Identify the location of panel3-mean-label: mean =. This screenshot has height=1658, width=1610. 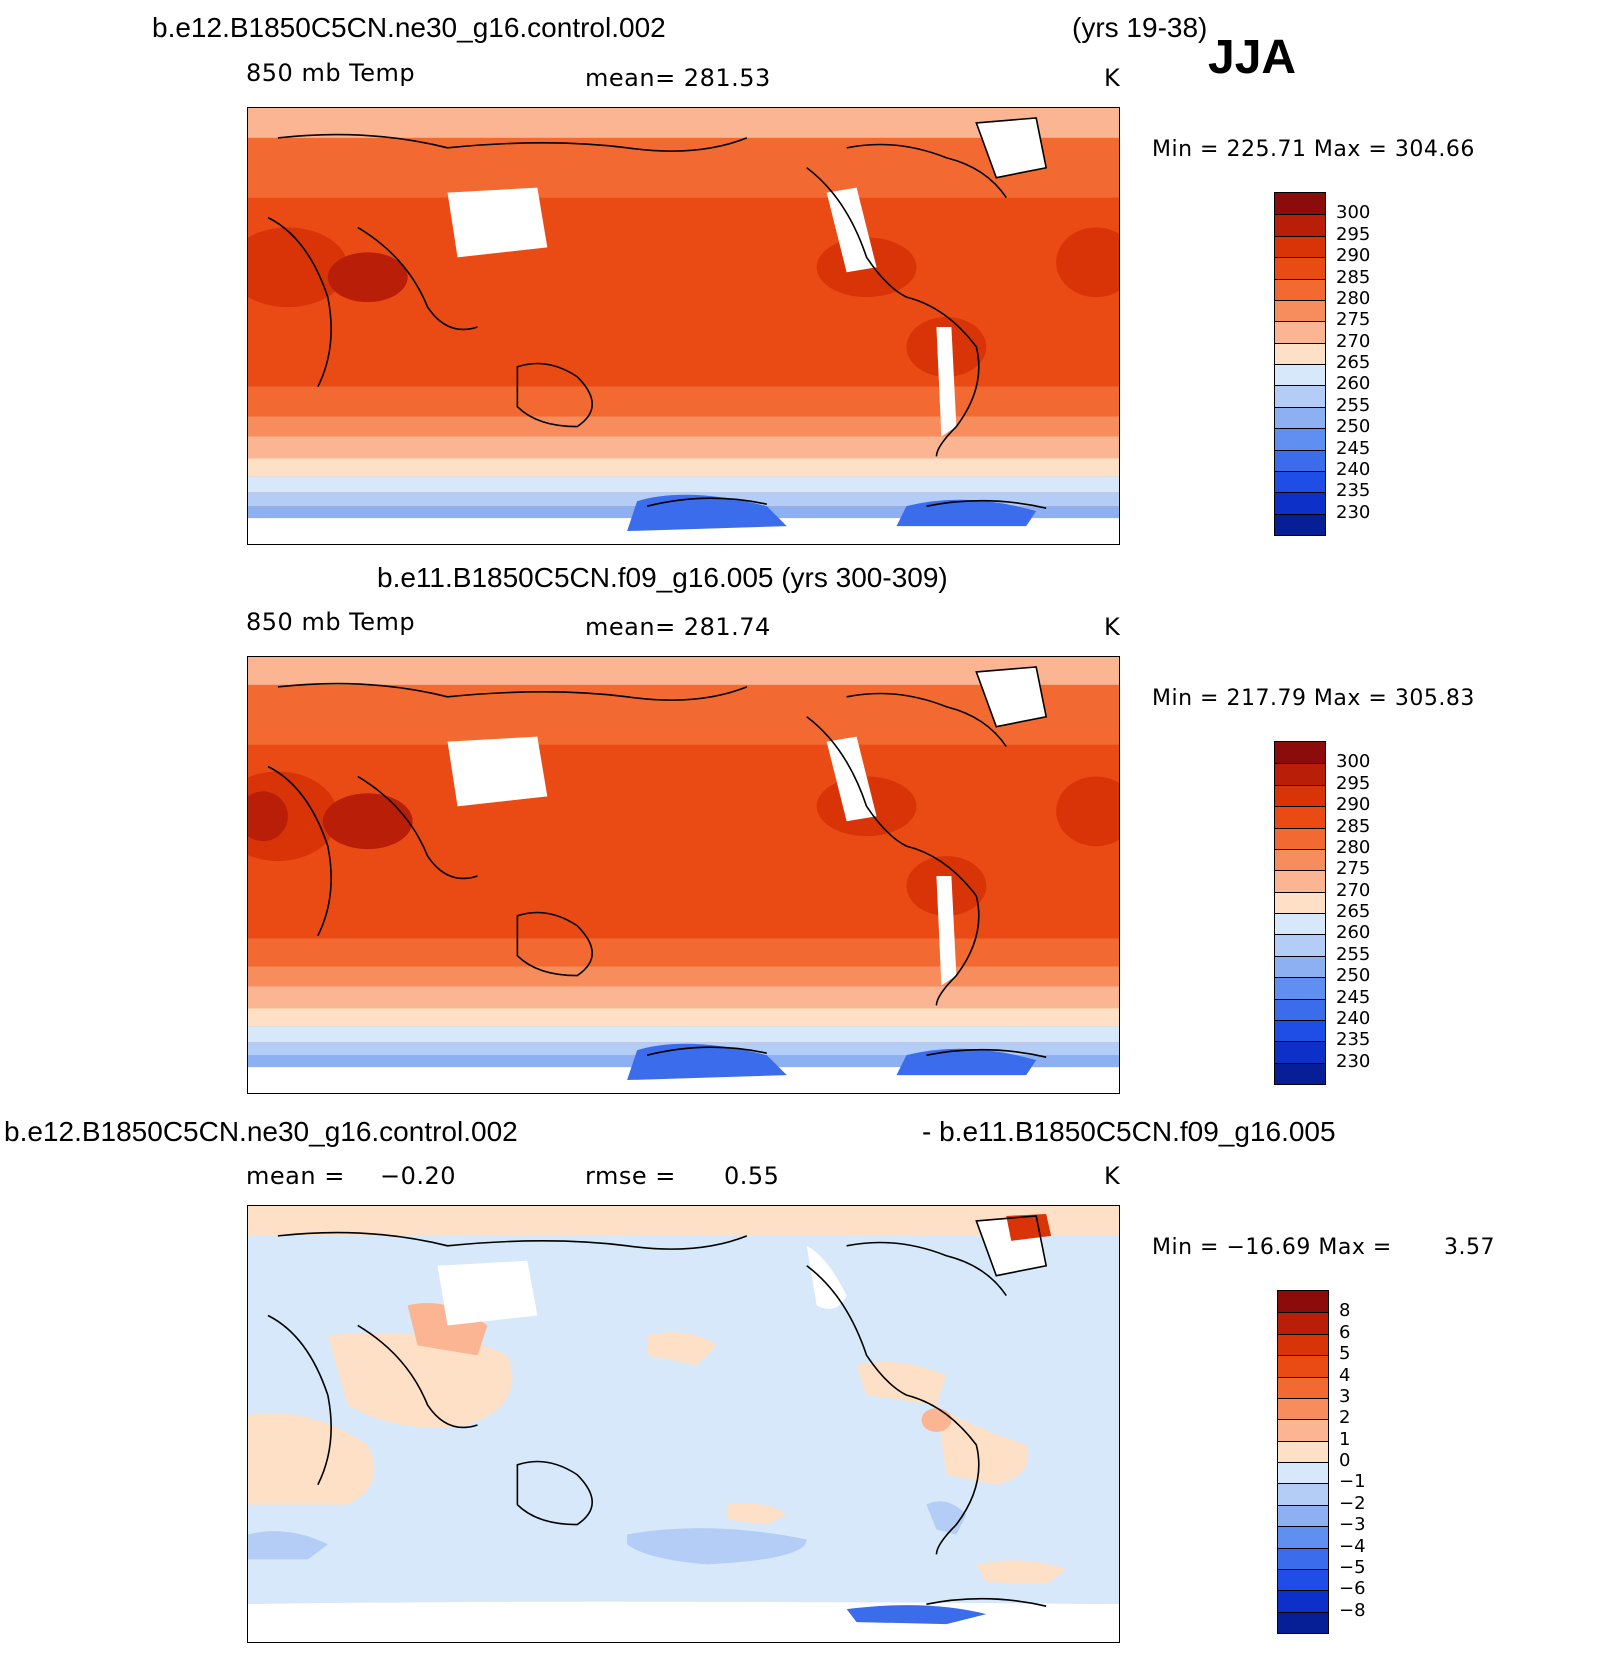
(295, 1176).